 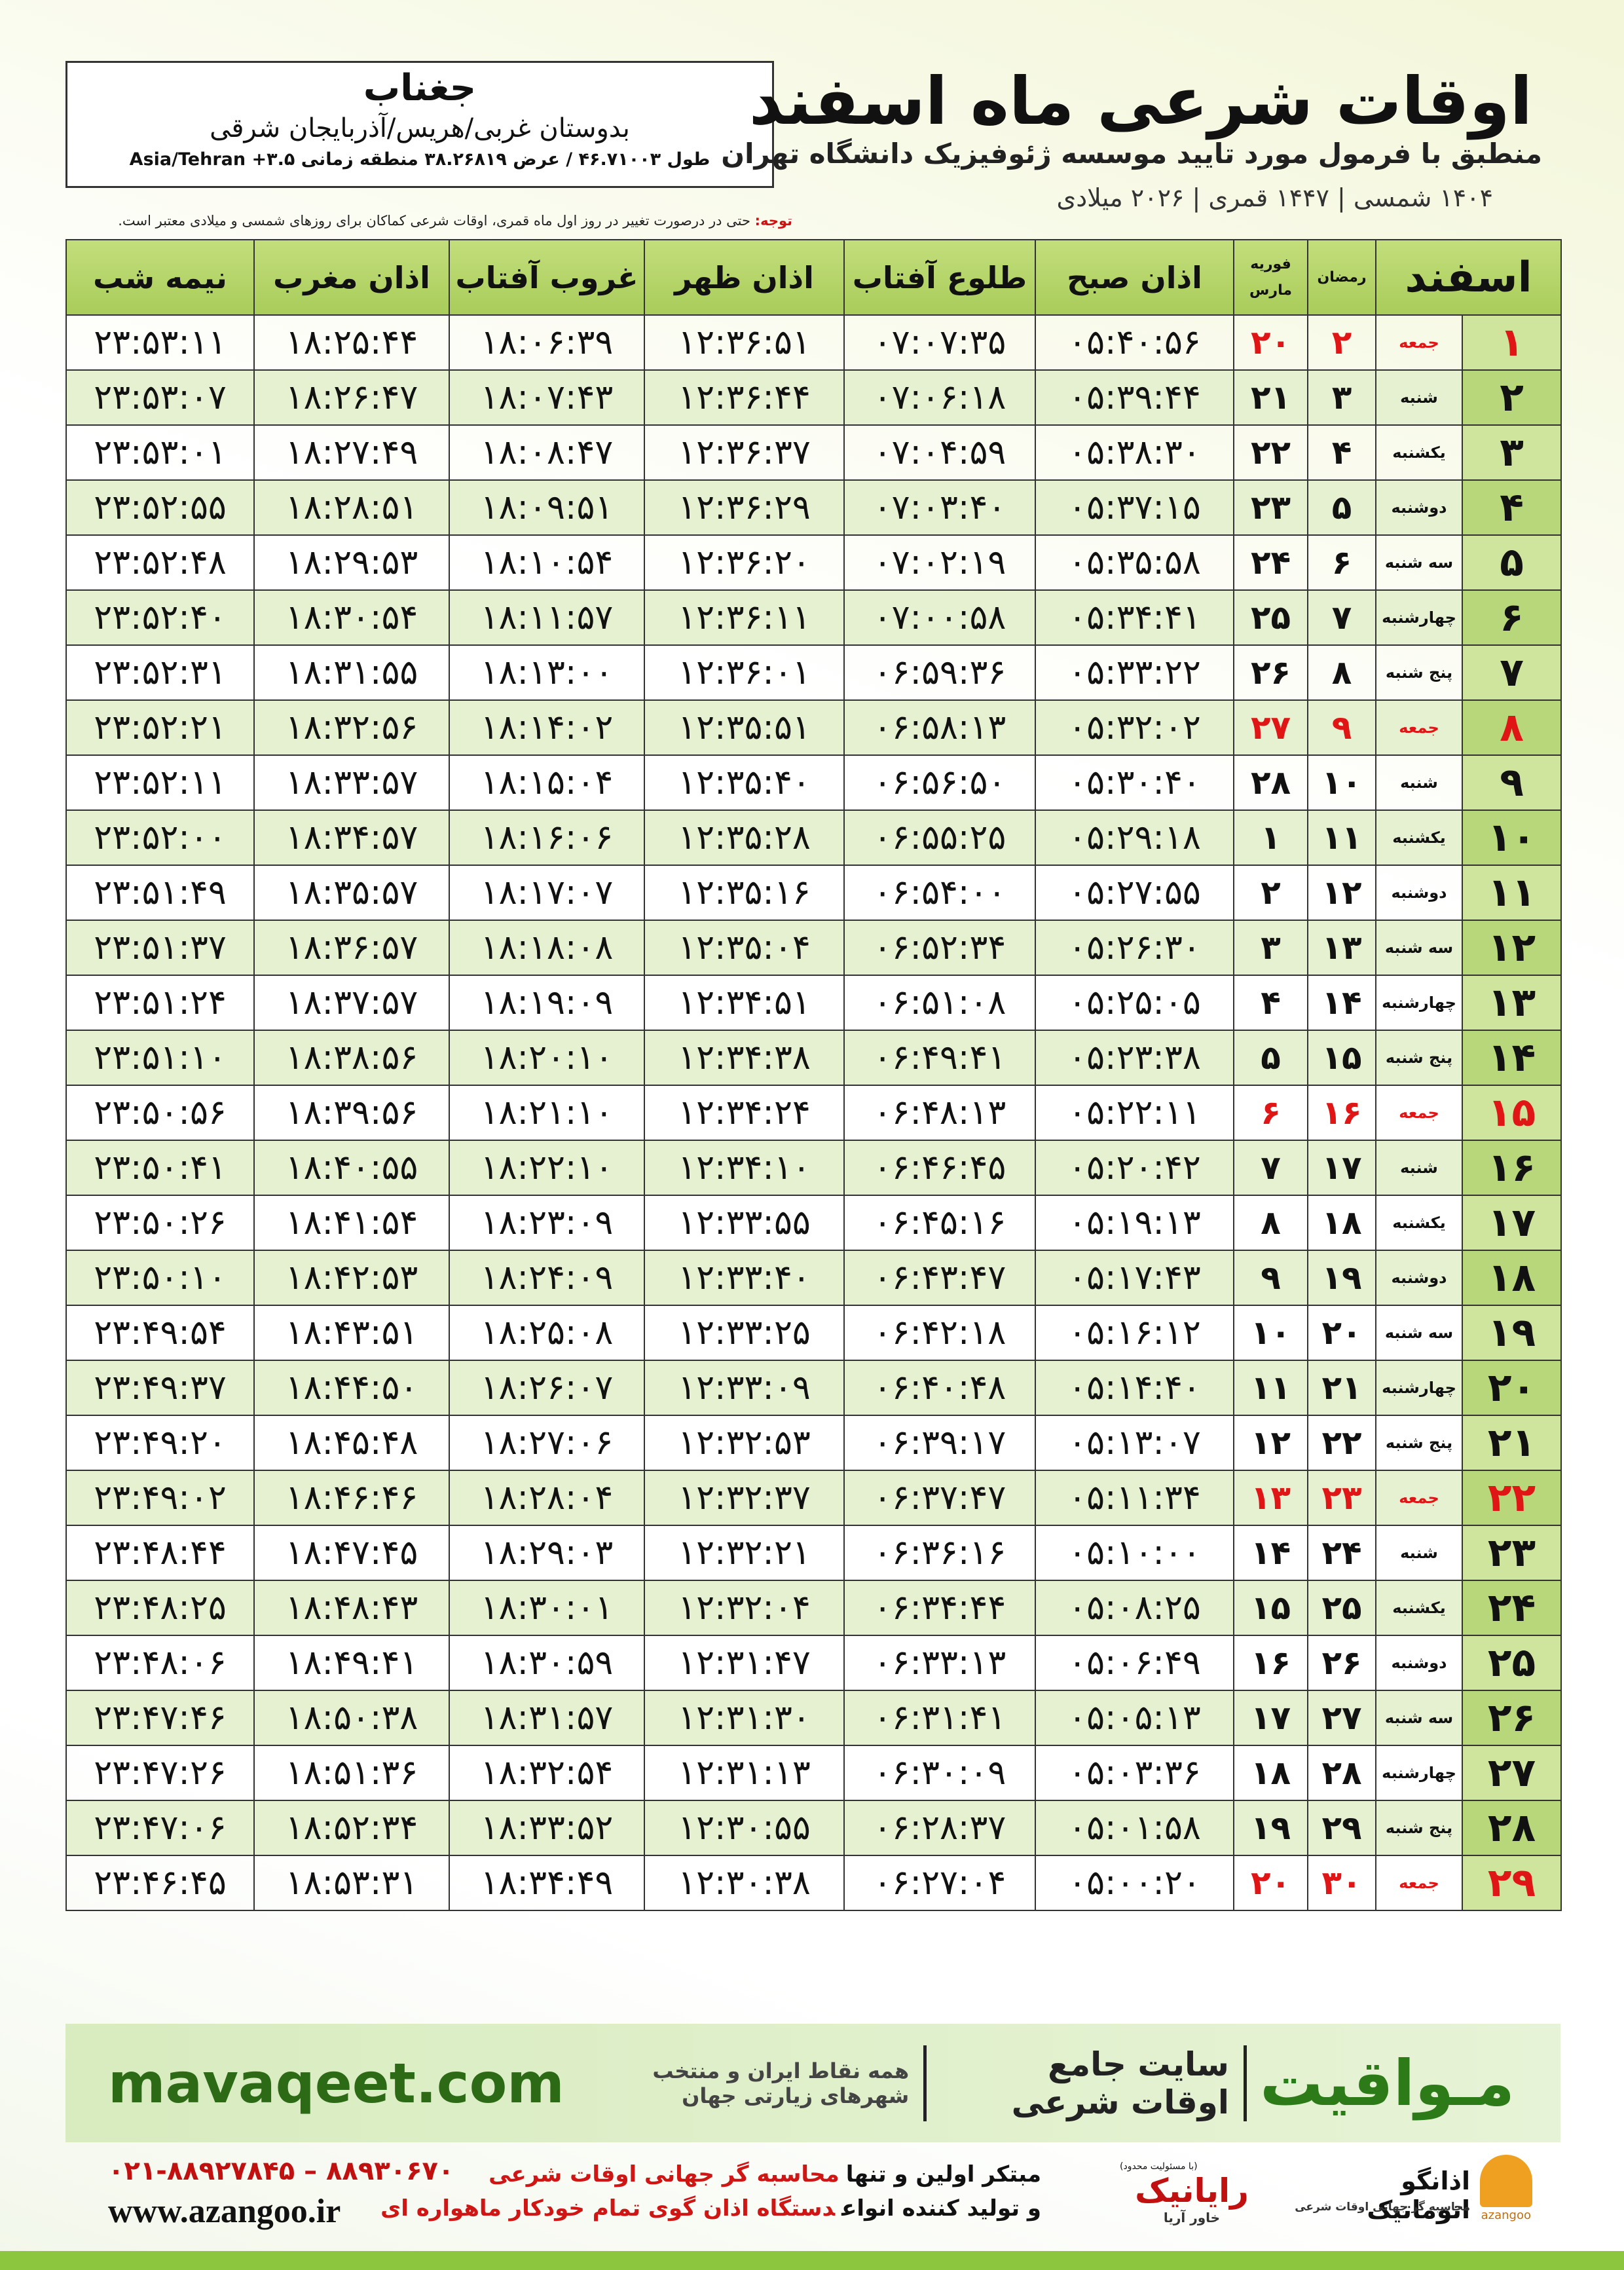 I want to click on time-cell: ۰۵:۱۰:۰۰, so click(x=1134, y=1553).